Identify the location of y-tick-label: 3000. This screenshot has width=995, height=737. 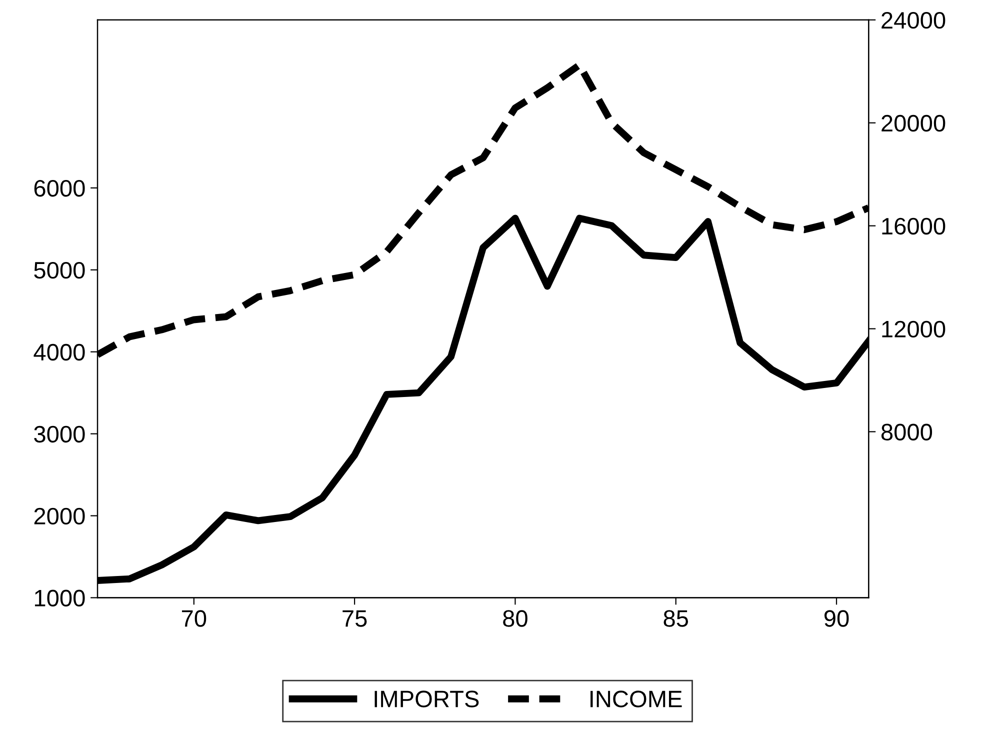
(59, 434).